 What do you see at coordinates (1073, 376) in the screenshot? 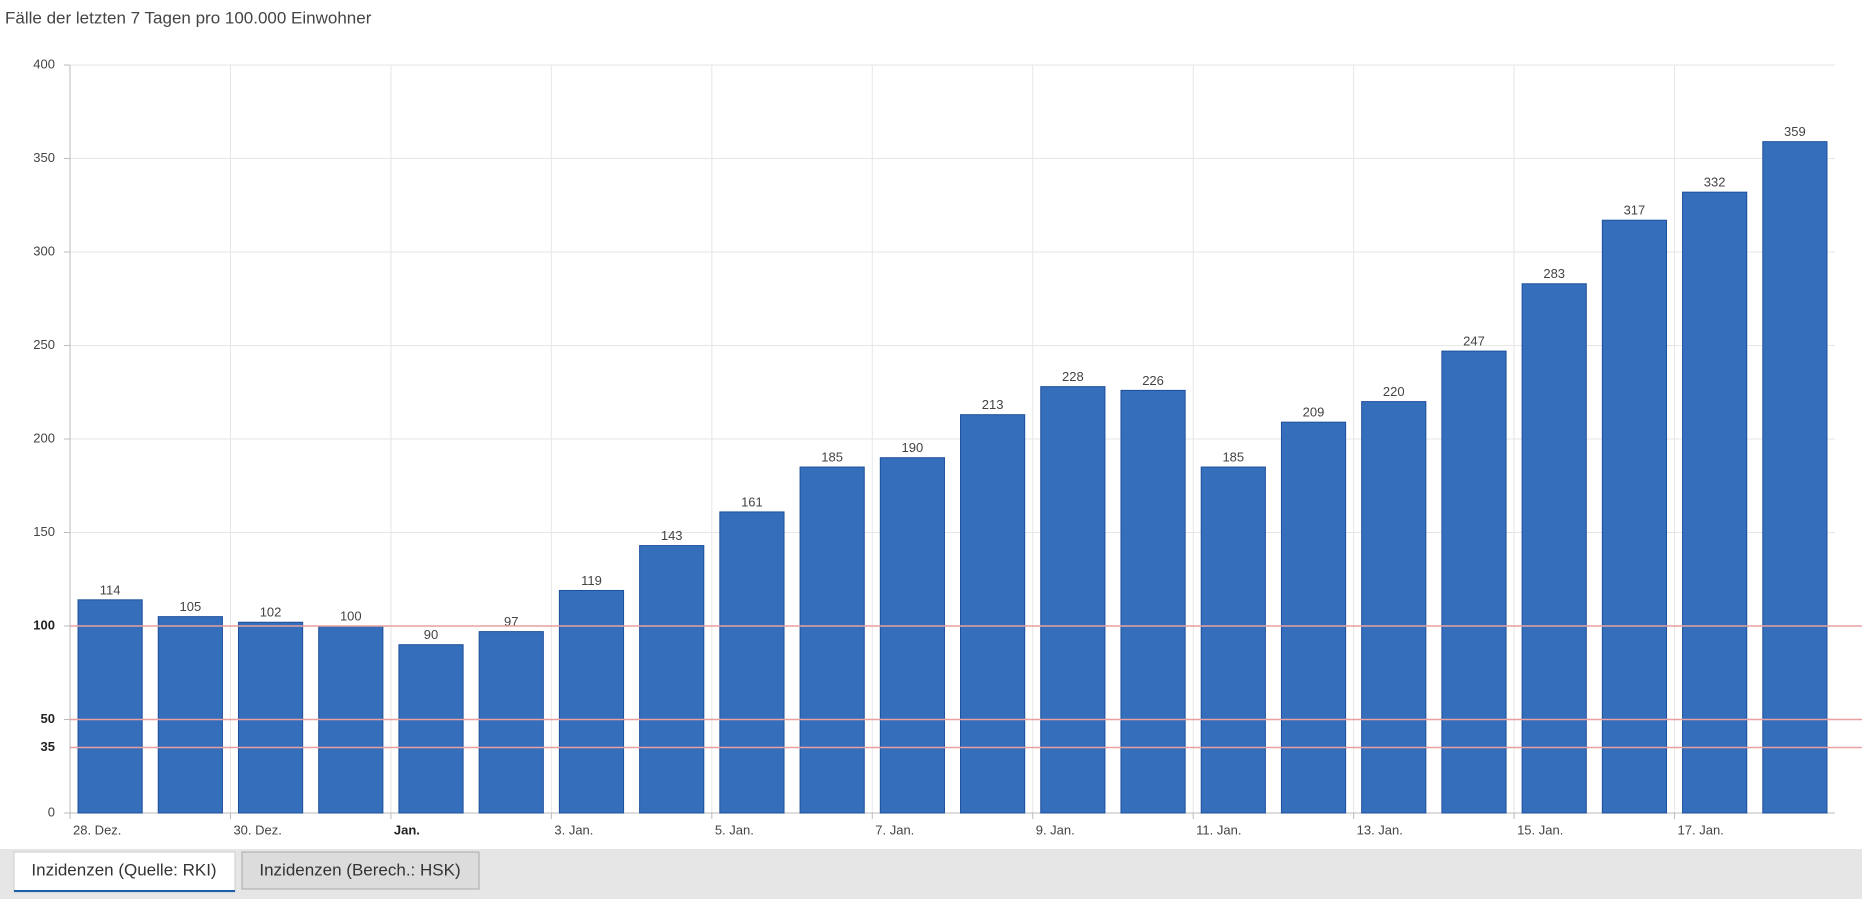
I see `value-label: 228` at bounding box center [1073, 376].